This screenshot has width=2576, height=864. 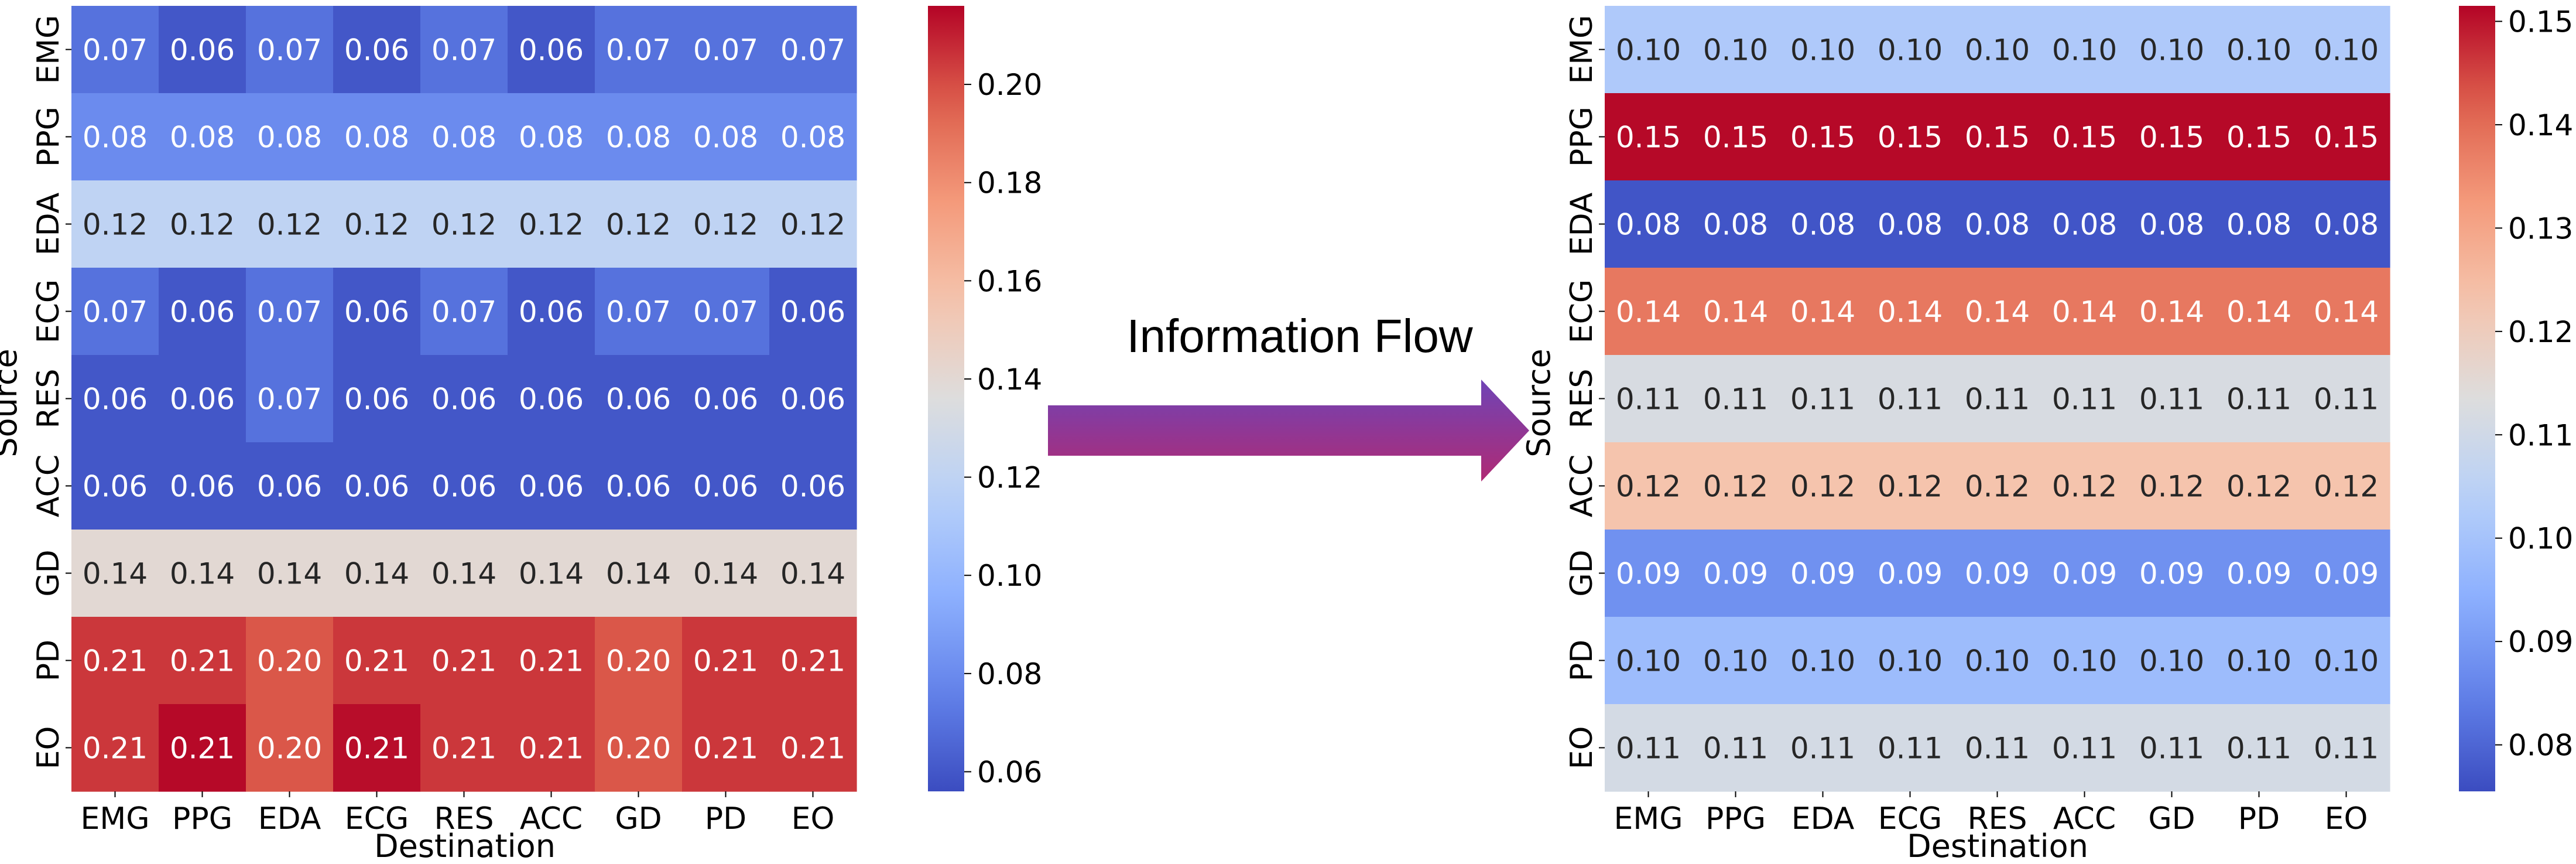 I want to click on col-tick-label: ECG, so click(x=377, y=818).